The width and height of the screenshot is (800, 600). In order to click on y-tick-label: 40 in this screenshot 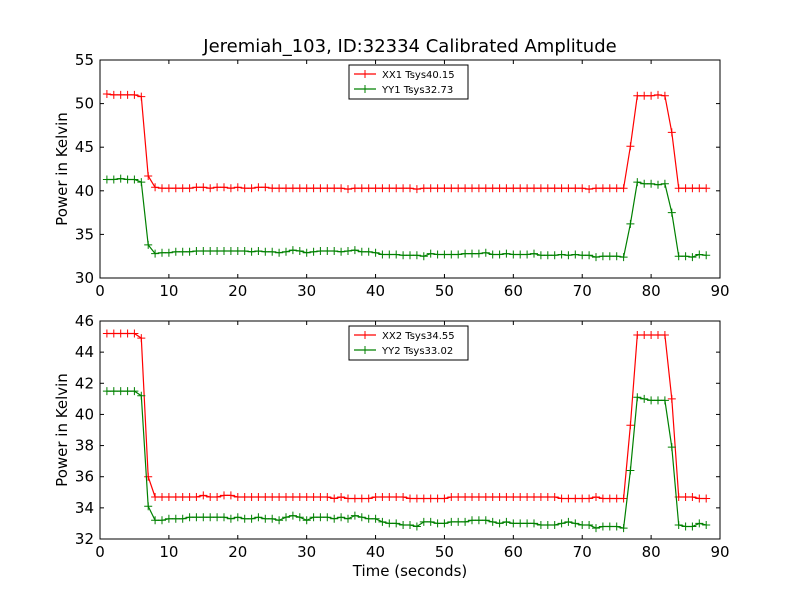, I will do `click(84, 191)`.